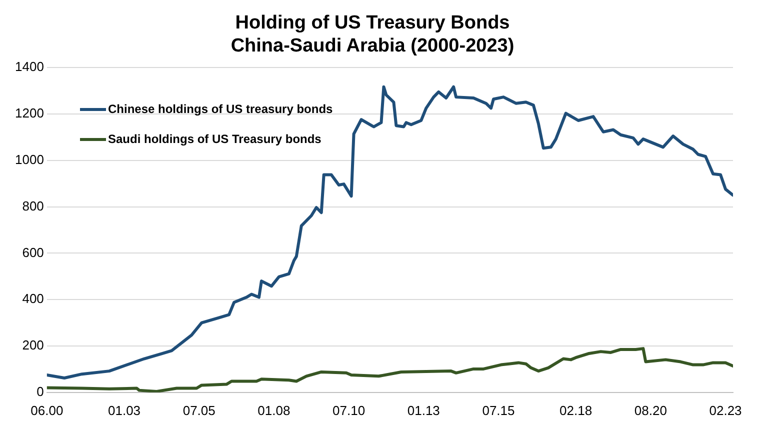  Describe the element at coordinates (33, 345) in the screenshot. I see `y-tick-label: 200` at that location.